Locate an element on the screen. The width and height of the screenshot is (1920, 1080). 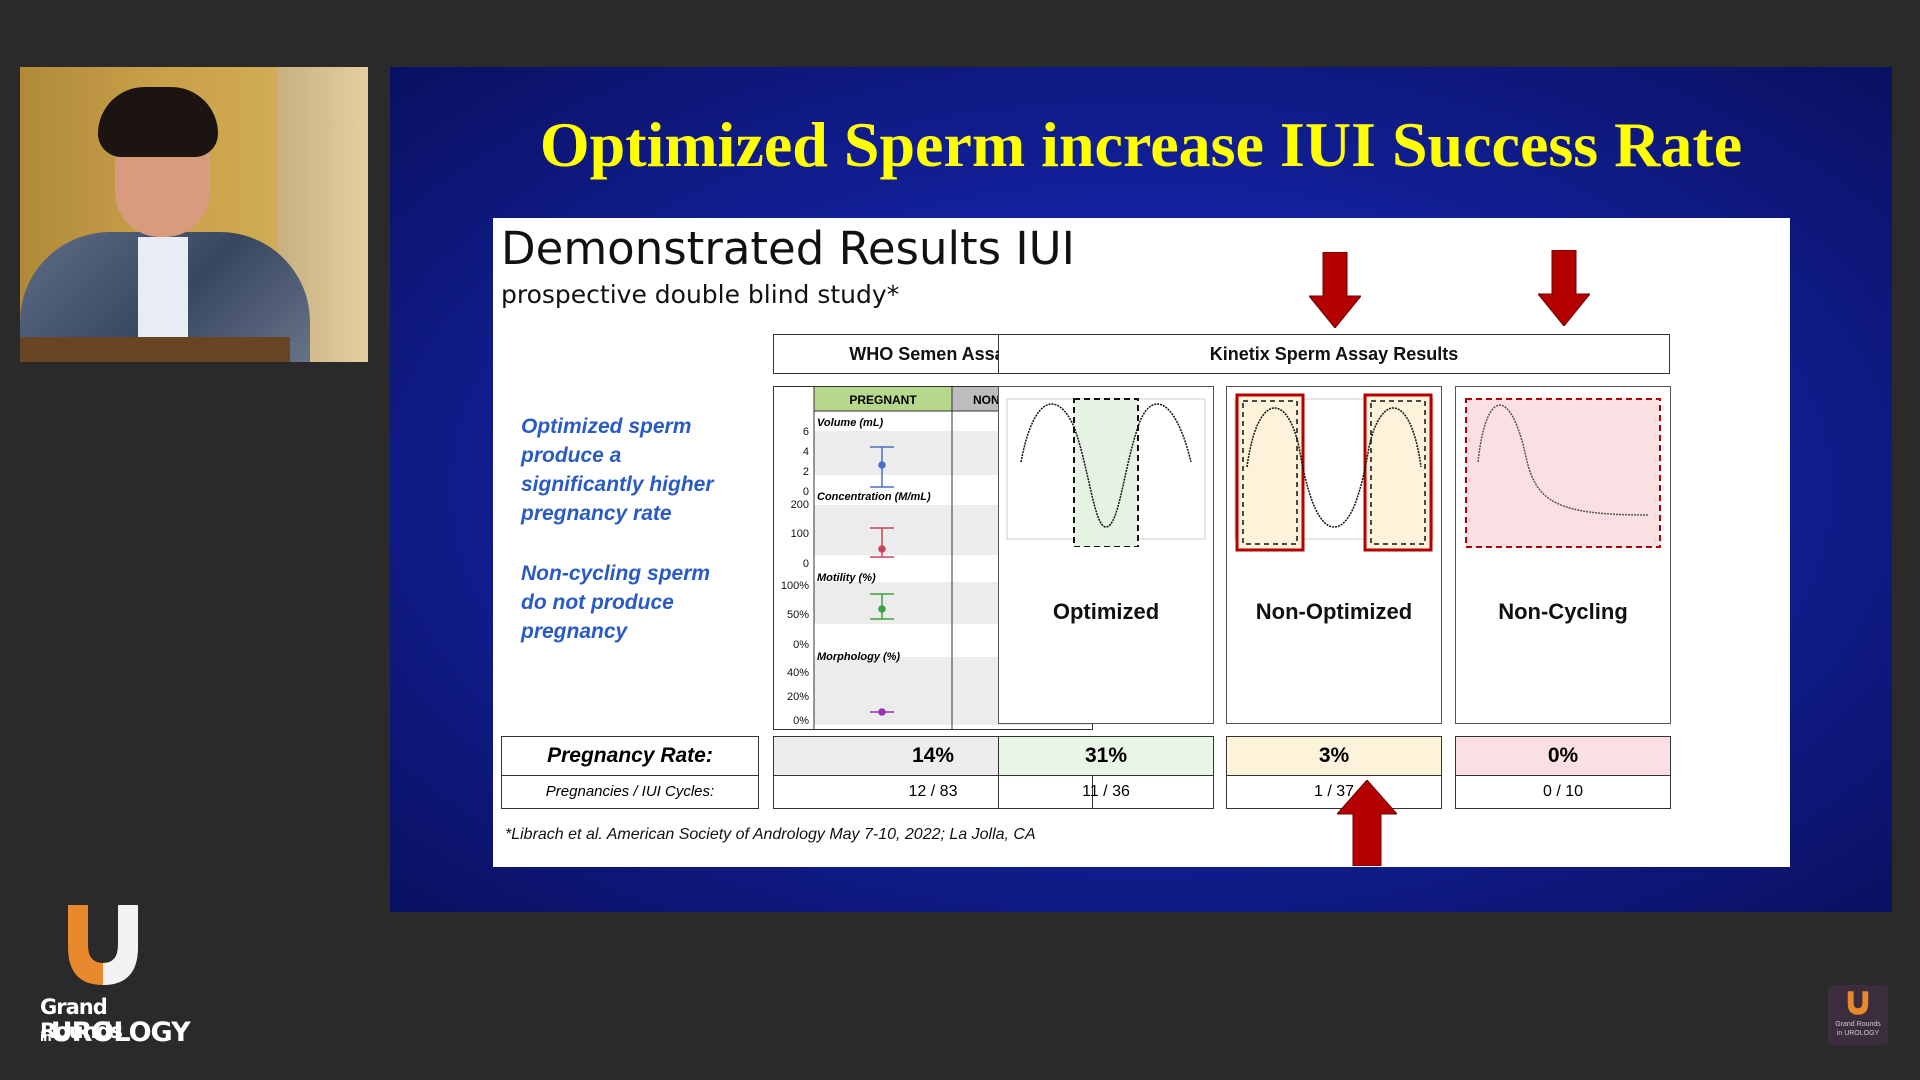
panel-heading: Demonstrated Results IUI is located at coordinates (788, 248).